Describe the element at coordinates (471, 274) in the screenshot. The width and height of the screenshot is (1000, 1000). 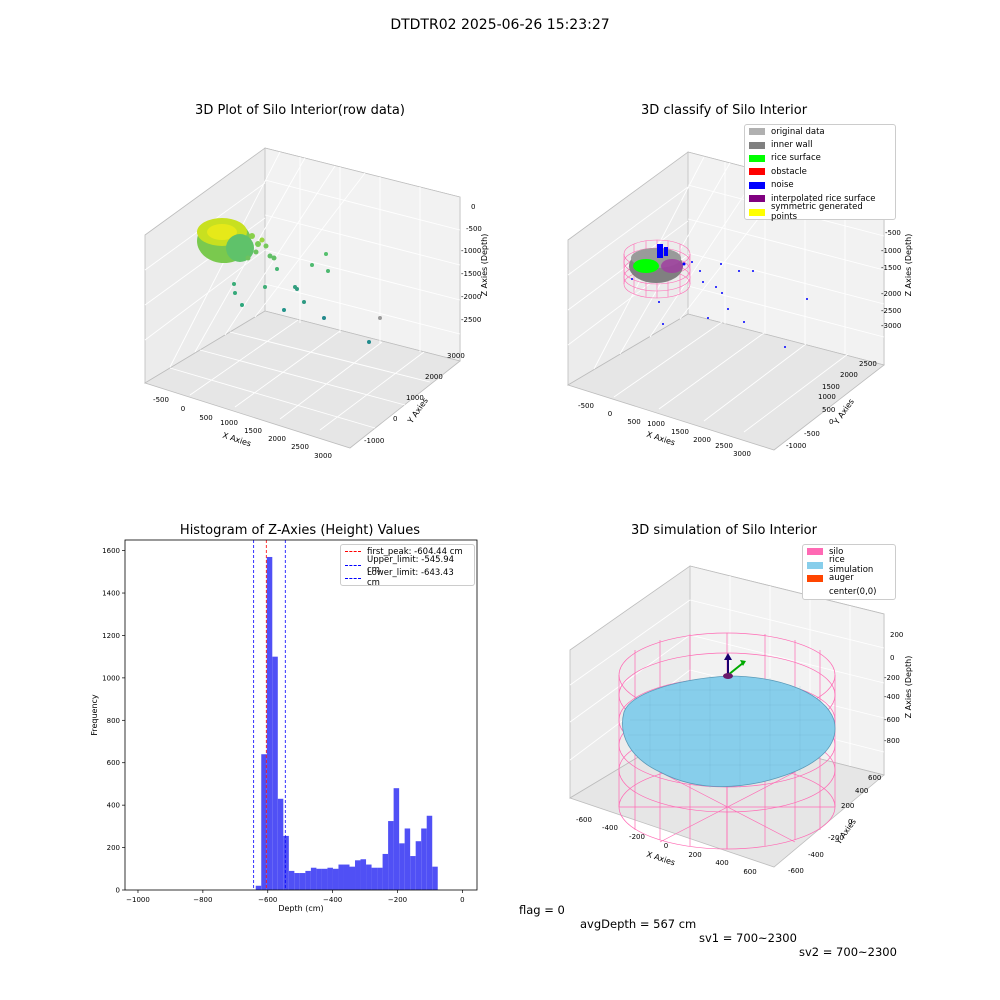
I see `raw-z-tick: -1500` at that location.